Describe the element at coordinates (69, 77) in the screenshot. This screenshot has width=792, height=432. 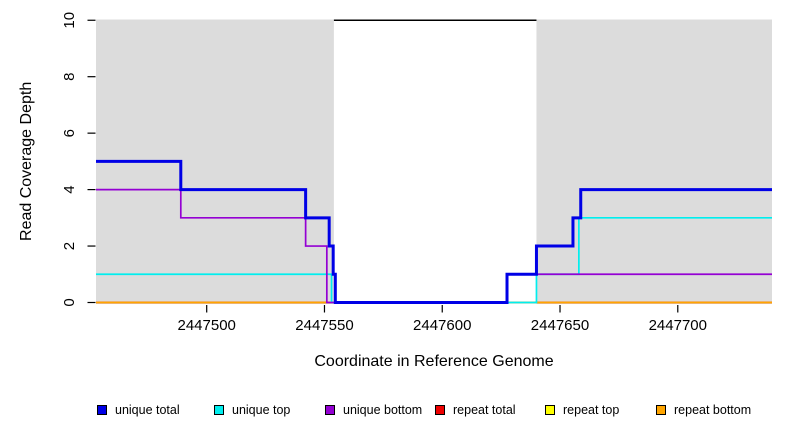
I see `y-tick-label: 8` at that location.